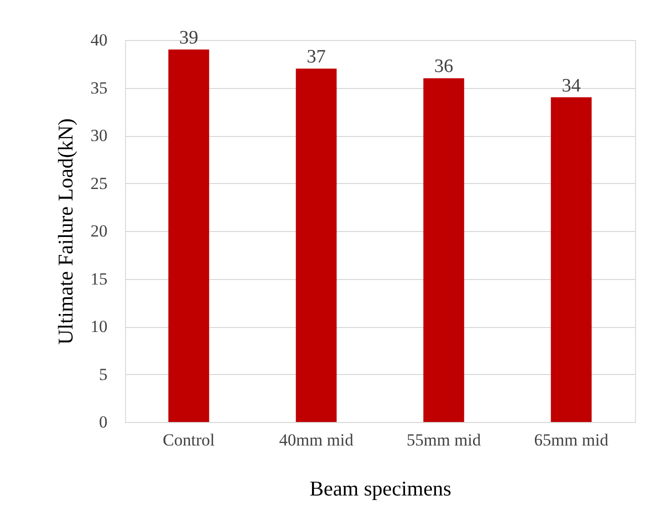  Describe the element at coordinates (316, 440) in the screenshot. I see `x-tick-label: 40mm mid` at that location.